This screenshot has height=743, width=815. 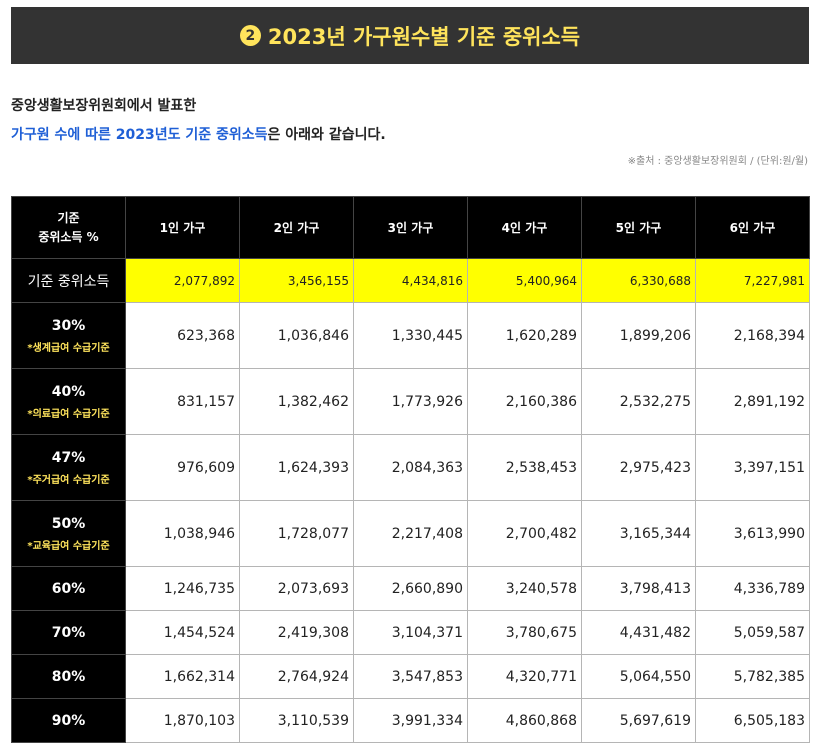 What do you see at coordinates (250, 35) in the screenshot?
I see `section-number-badge: 2` at bounding box center [250, 35].